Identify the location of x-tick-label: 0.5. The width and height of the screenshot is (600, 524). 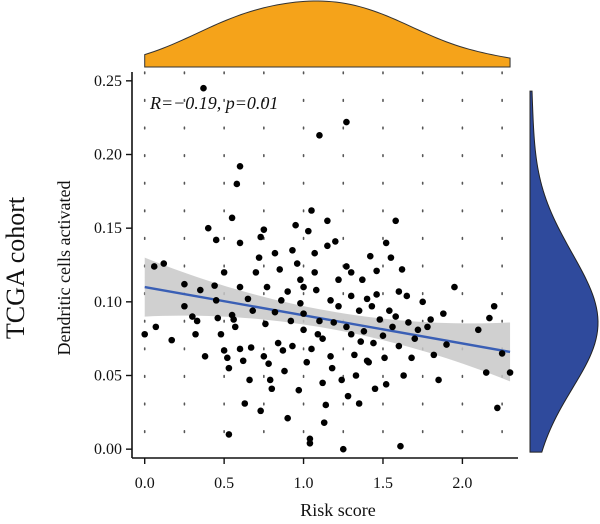
(224, 483).